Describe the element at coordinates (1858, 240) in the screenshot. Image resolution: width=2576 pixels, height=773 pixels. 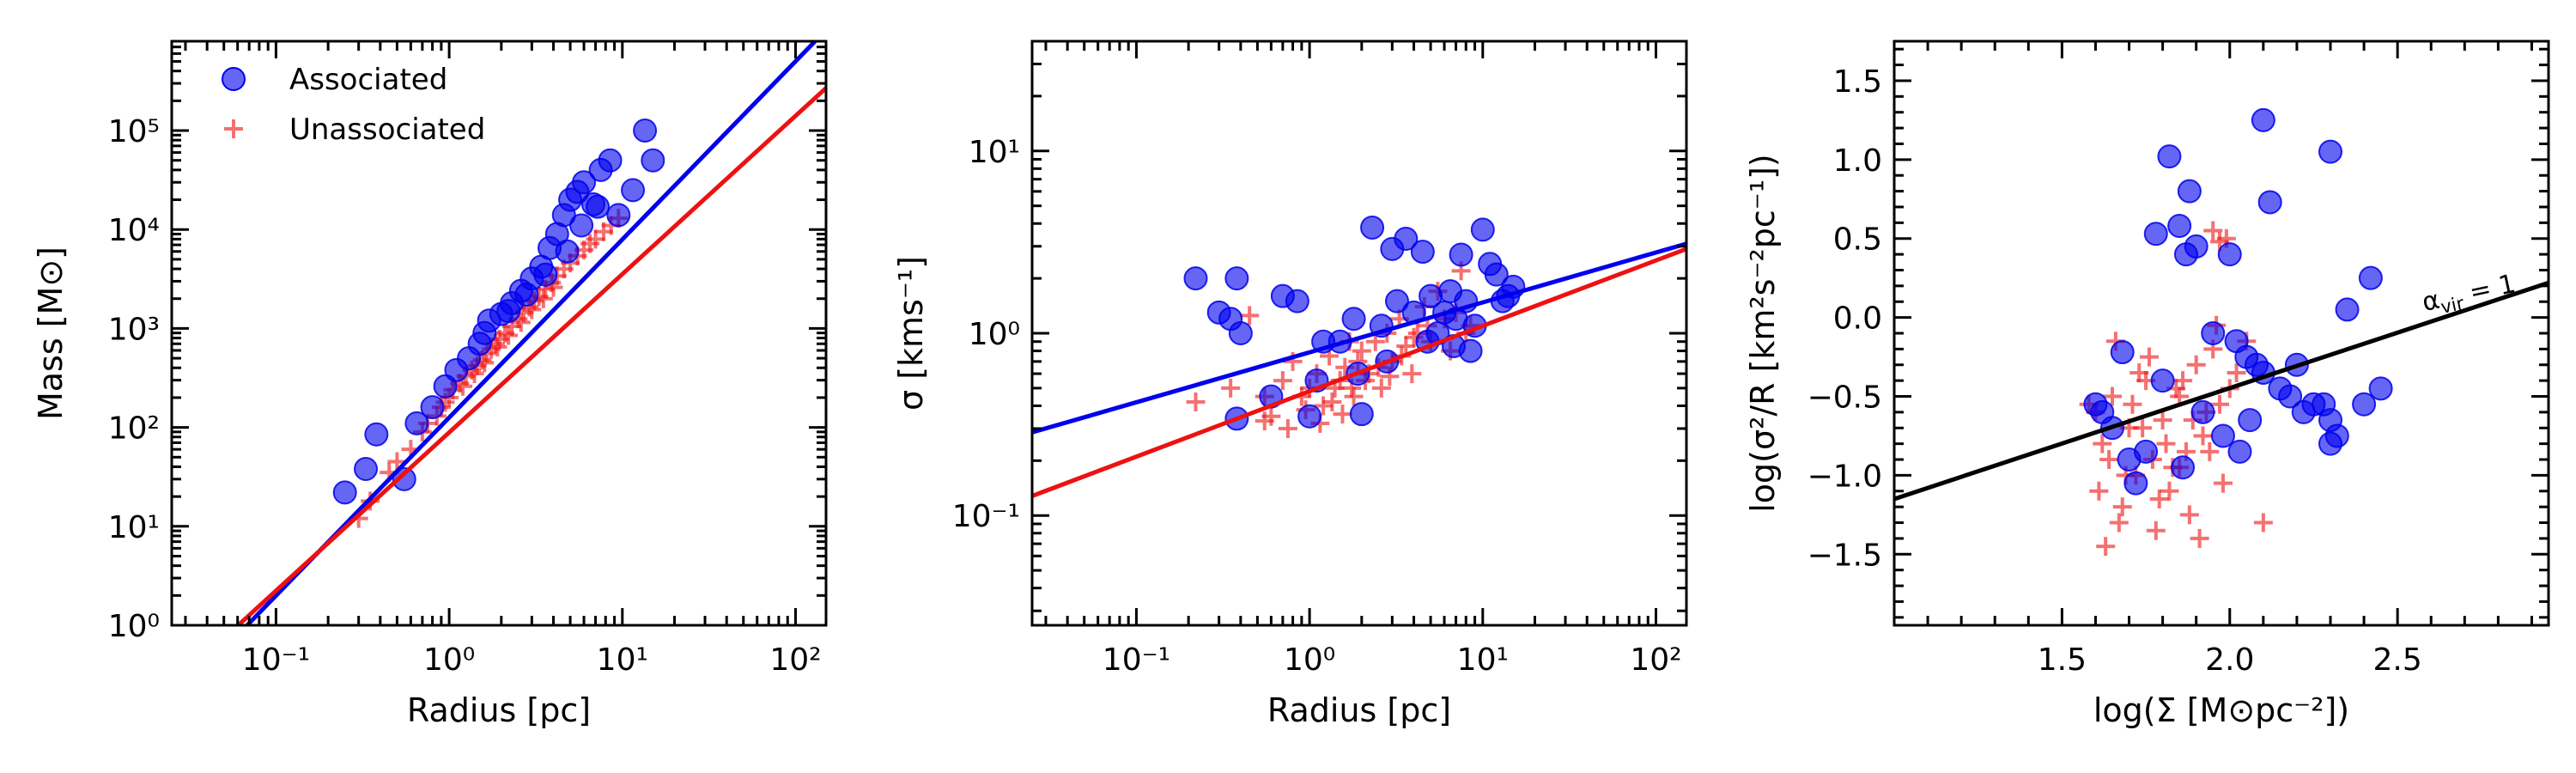
I see `y-tick-label: 0.5` at that location.